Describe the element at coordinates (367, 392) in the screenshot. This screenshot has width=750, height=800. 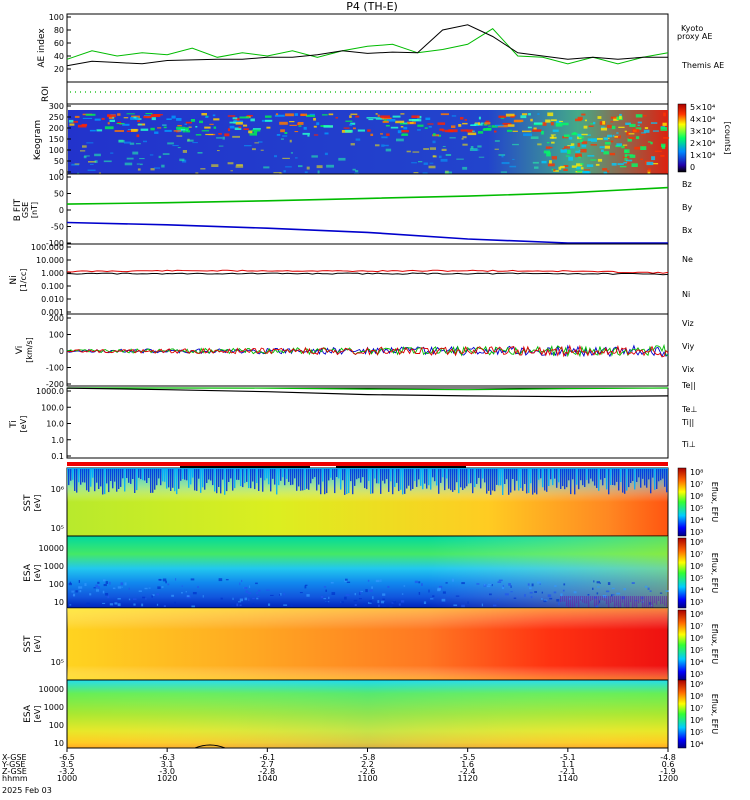
I see `temperature-series-Ti||` at that location.